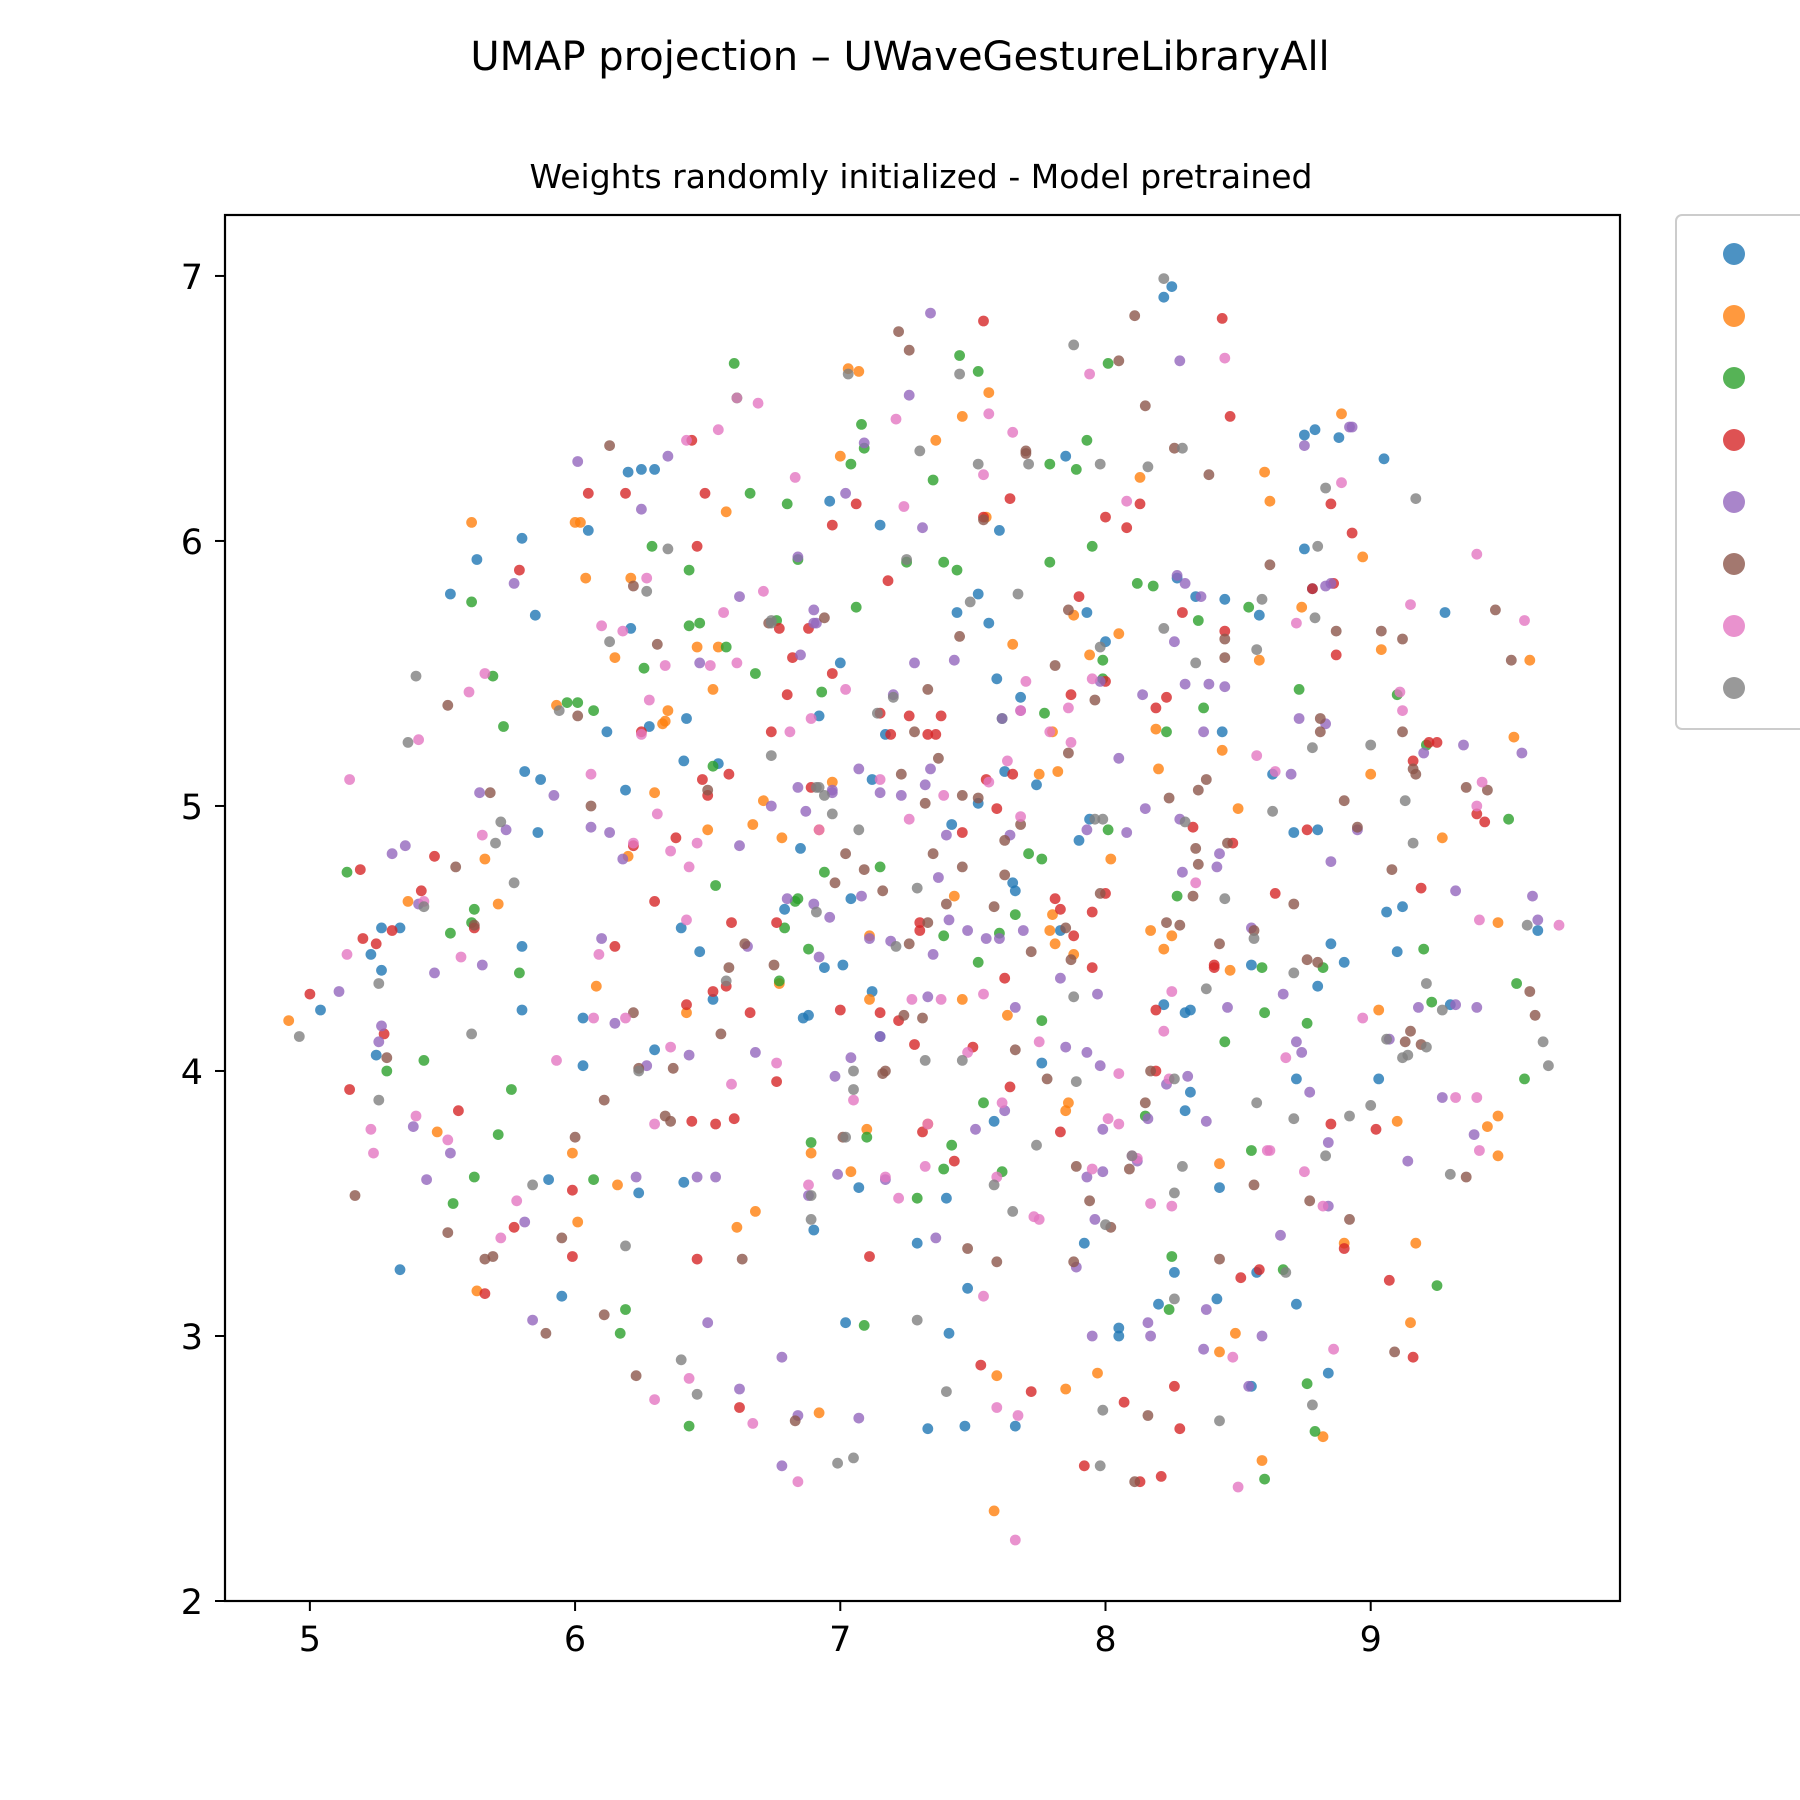 Image resolution: width=1800 pixels, height=1800 pixels. I want to click on y-tick-label: 7, so click(192, 278).